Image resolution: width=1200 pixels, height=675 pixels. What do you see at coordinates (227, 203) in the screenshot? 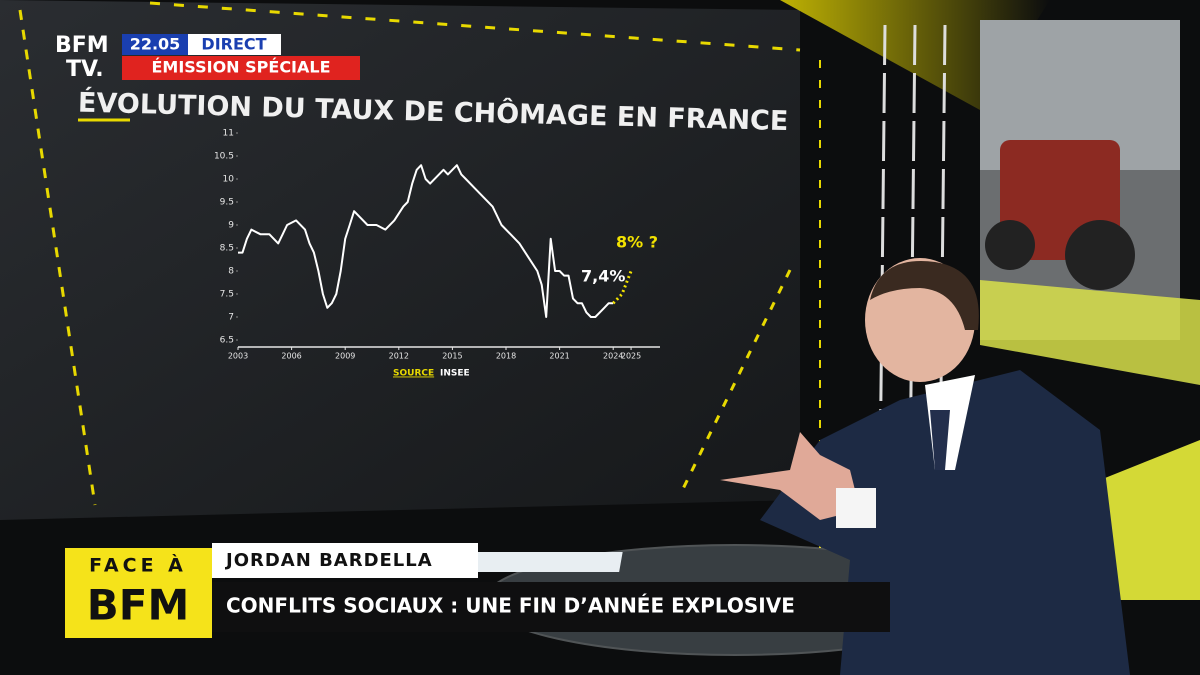
I see `y-tick-label: 9.5` at bounding box center [227, 203].